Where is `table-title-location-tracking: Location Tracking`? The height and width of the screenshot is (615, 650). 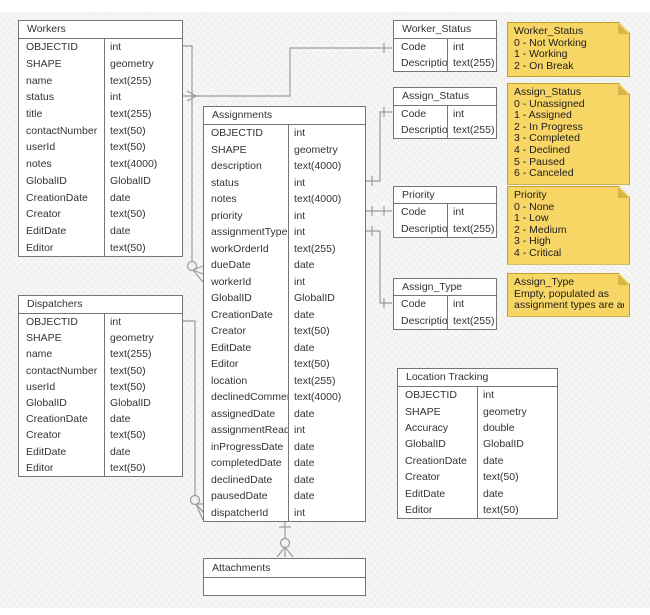 table-title-location-tracking: Location Tracking is located at coordinates (477, 378).